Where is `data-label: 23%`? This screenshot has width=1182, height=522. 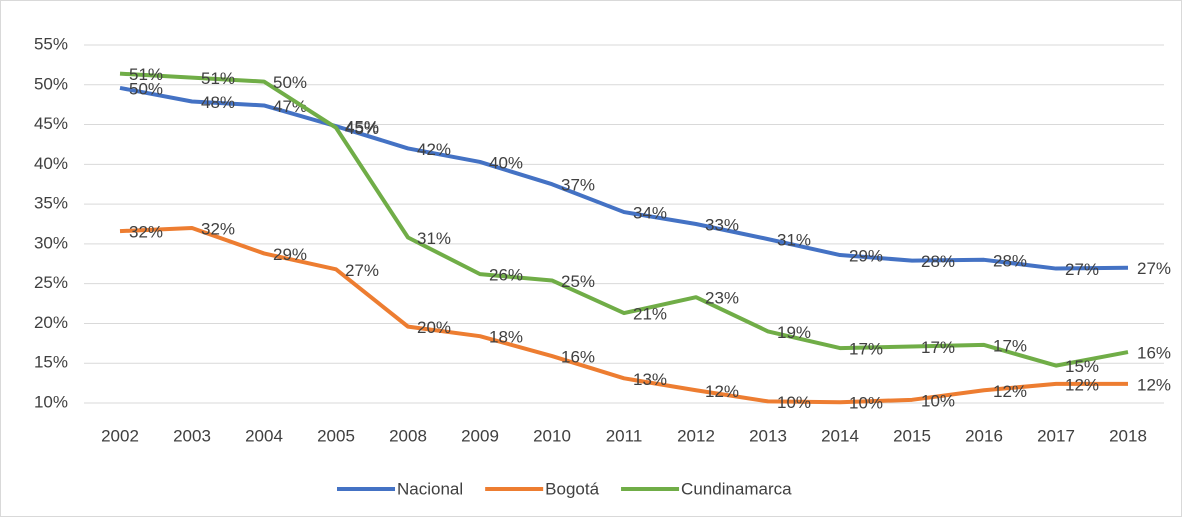
data-label: 23% is located at coordinates (722, 298).